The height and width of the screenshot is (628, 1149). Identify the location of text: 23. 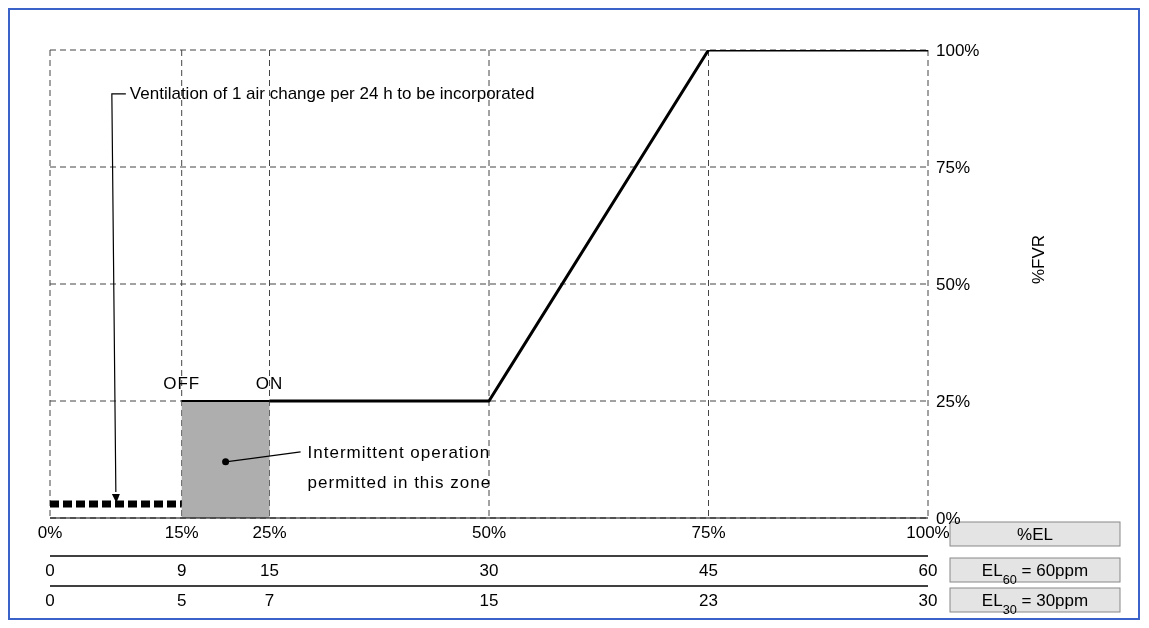
(708, 600).